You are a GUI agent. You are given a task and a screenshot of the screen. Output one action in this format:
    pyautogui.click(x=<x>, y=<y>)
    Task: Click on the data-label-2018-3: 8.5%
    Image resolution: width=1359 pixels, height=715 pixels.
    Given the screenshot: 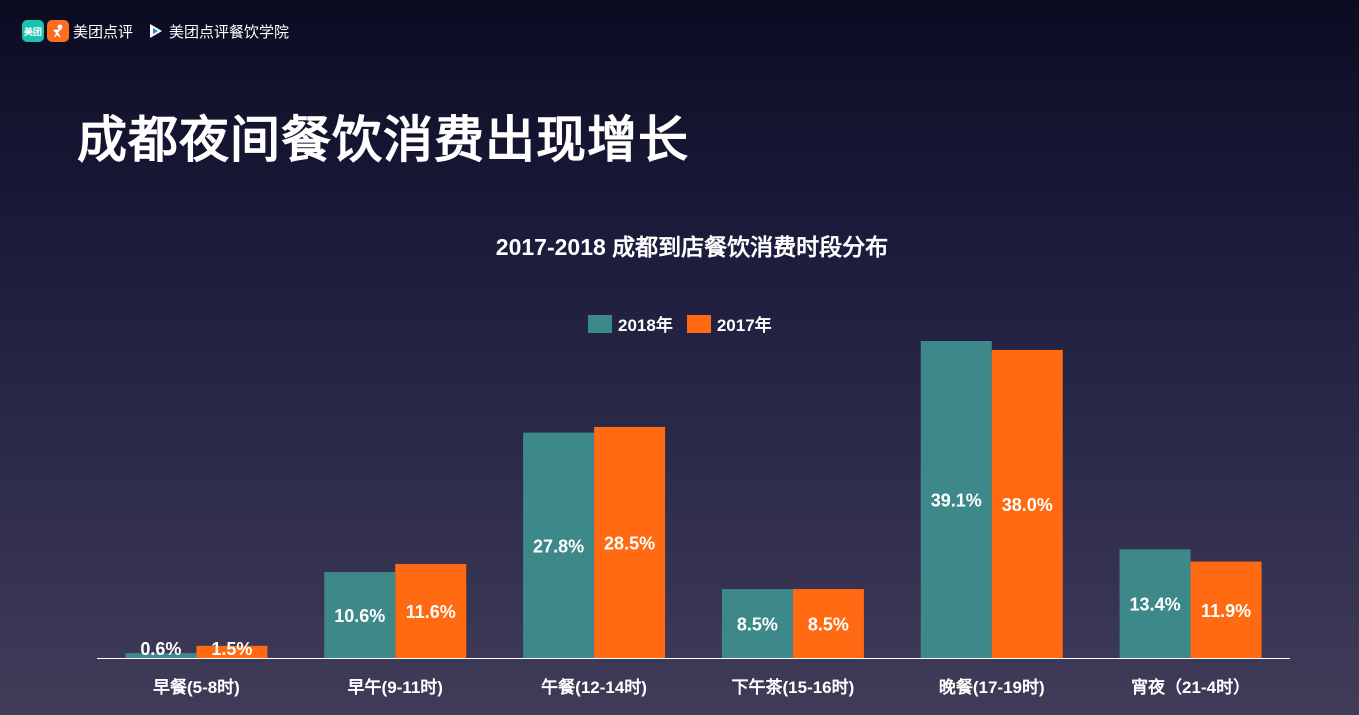 What is the action you would take?
    pyautogui.click(x=757, y=625)
    